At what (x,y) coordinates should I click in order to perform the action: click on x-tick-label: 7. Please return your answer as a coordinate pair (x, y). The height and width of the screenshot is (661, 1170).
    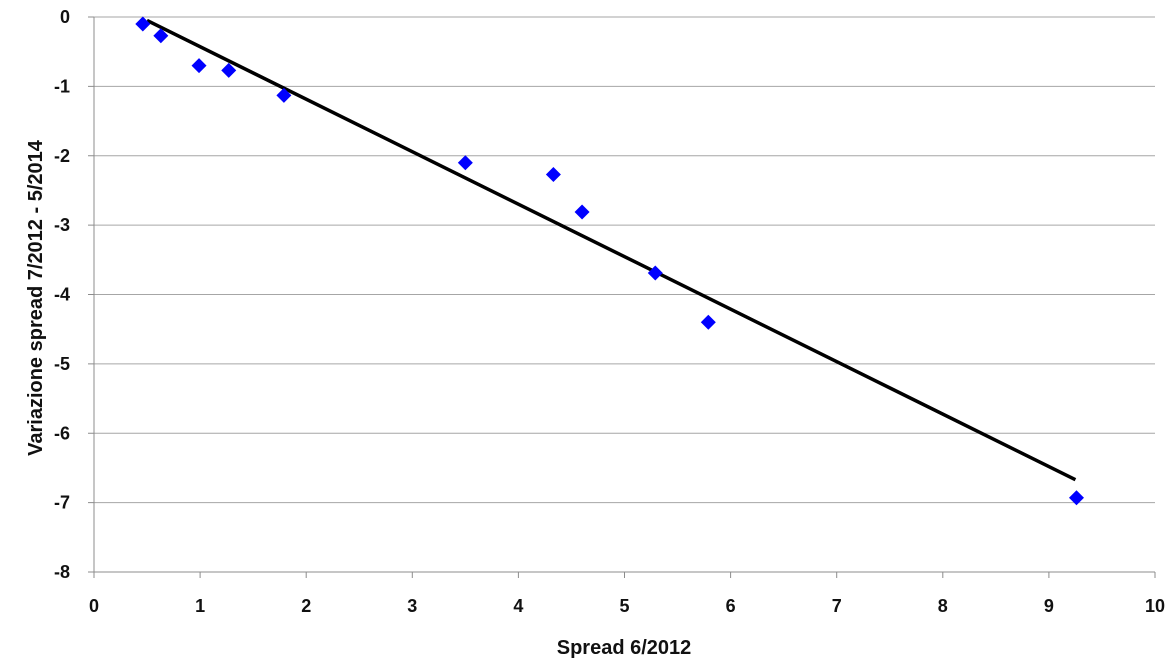
    Looking at the image, I should click on (837, 606).